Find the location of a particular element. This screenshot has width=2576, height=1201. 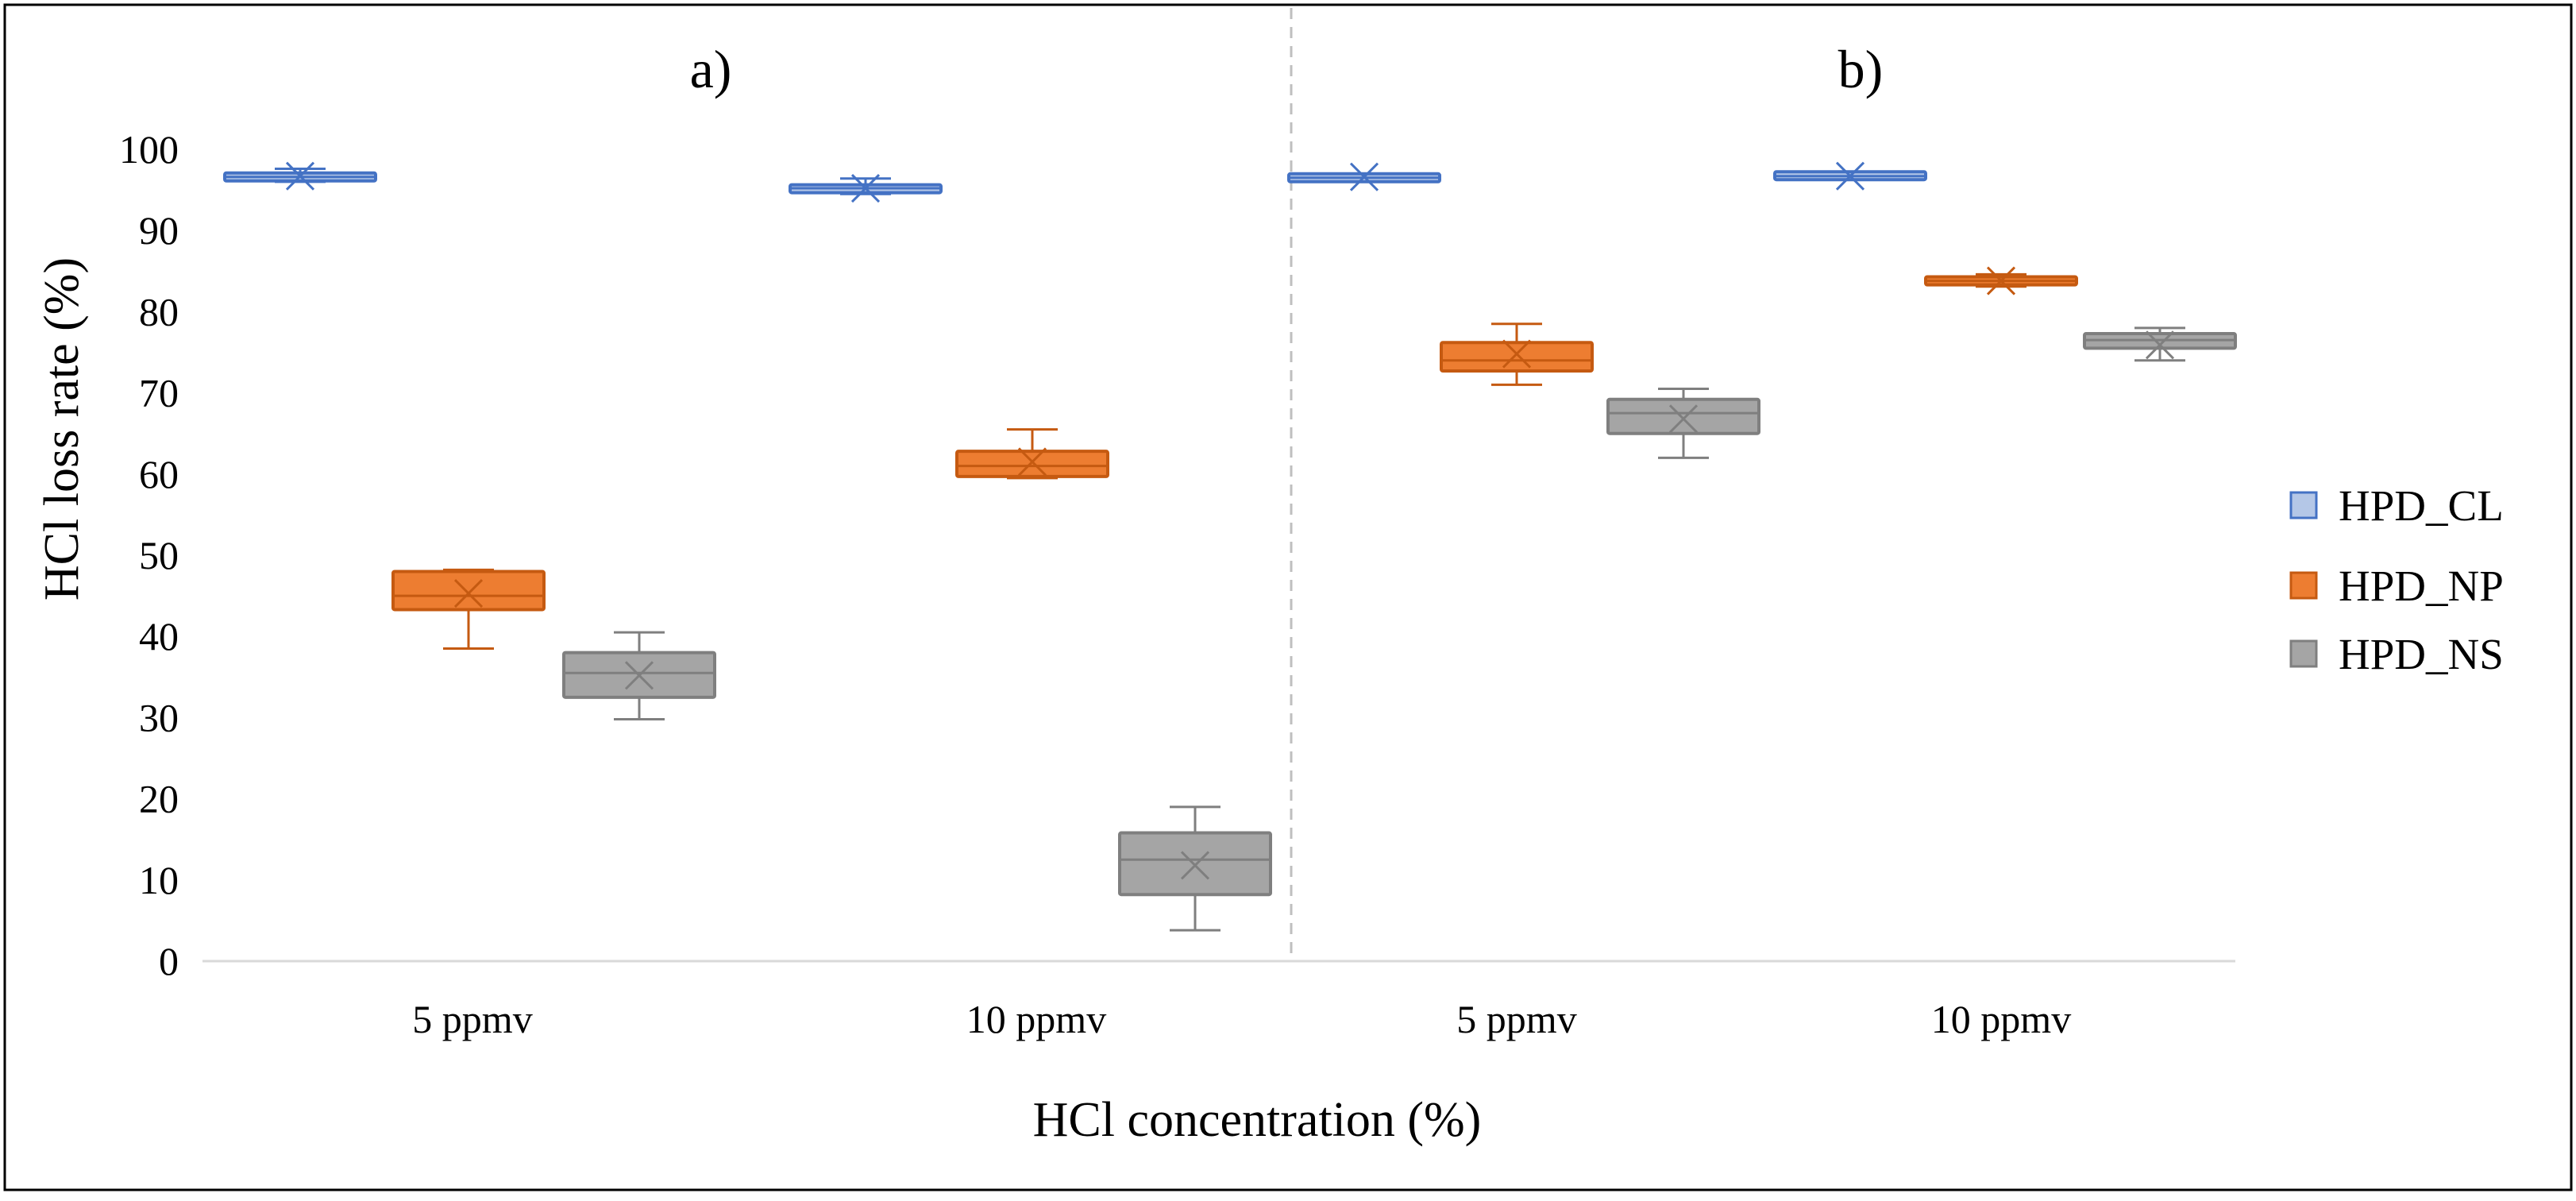

y-tick-label-60: 60 is located at coordinates (159, 474).